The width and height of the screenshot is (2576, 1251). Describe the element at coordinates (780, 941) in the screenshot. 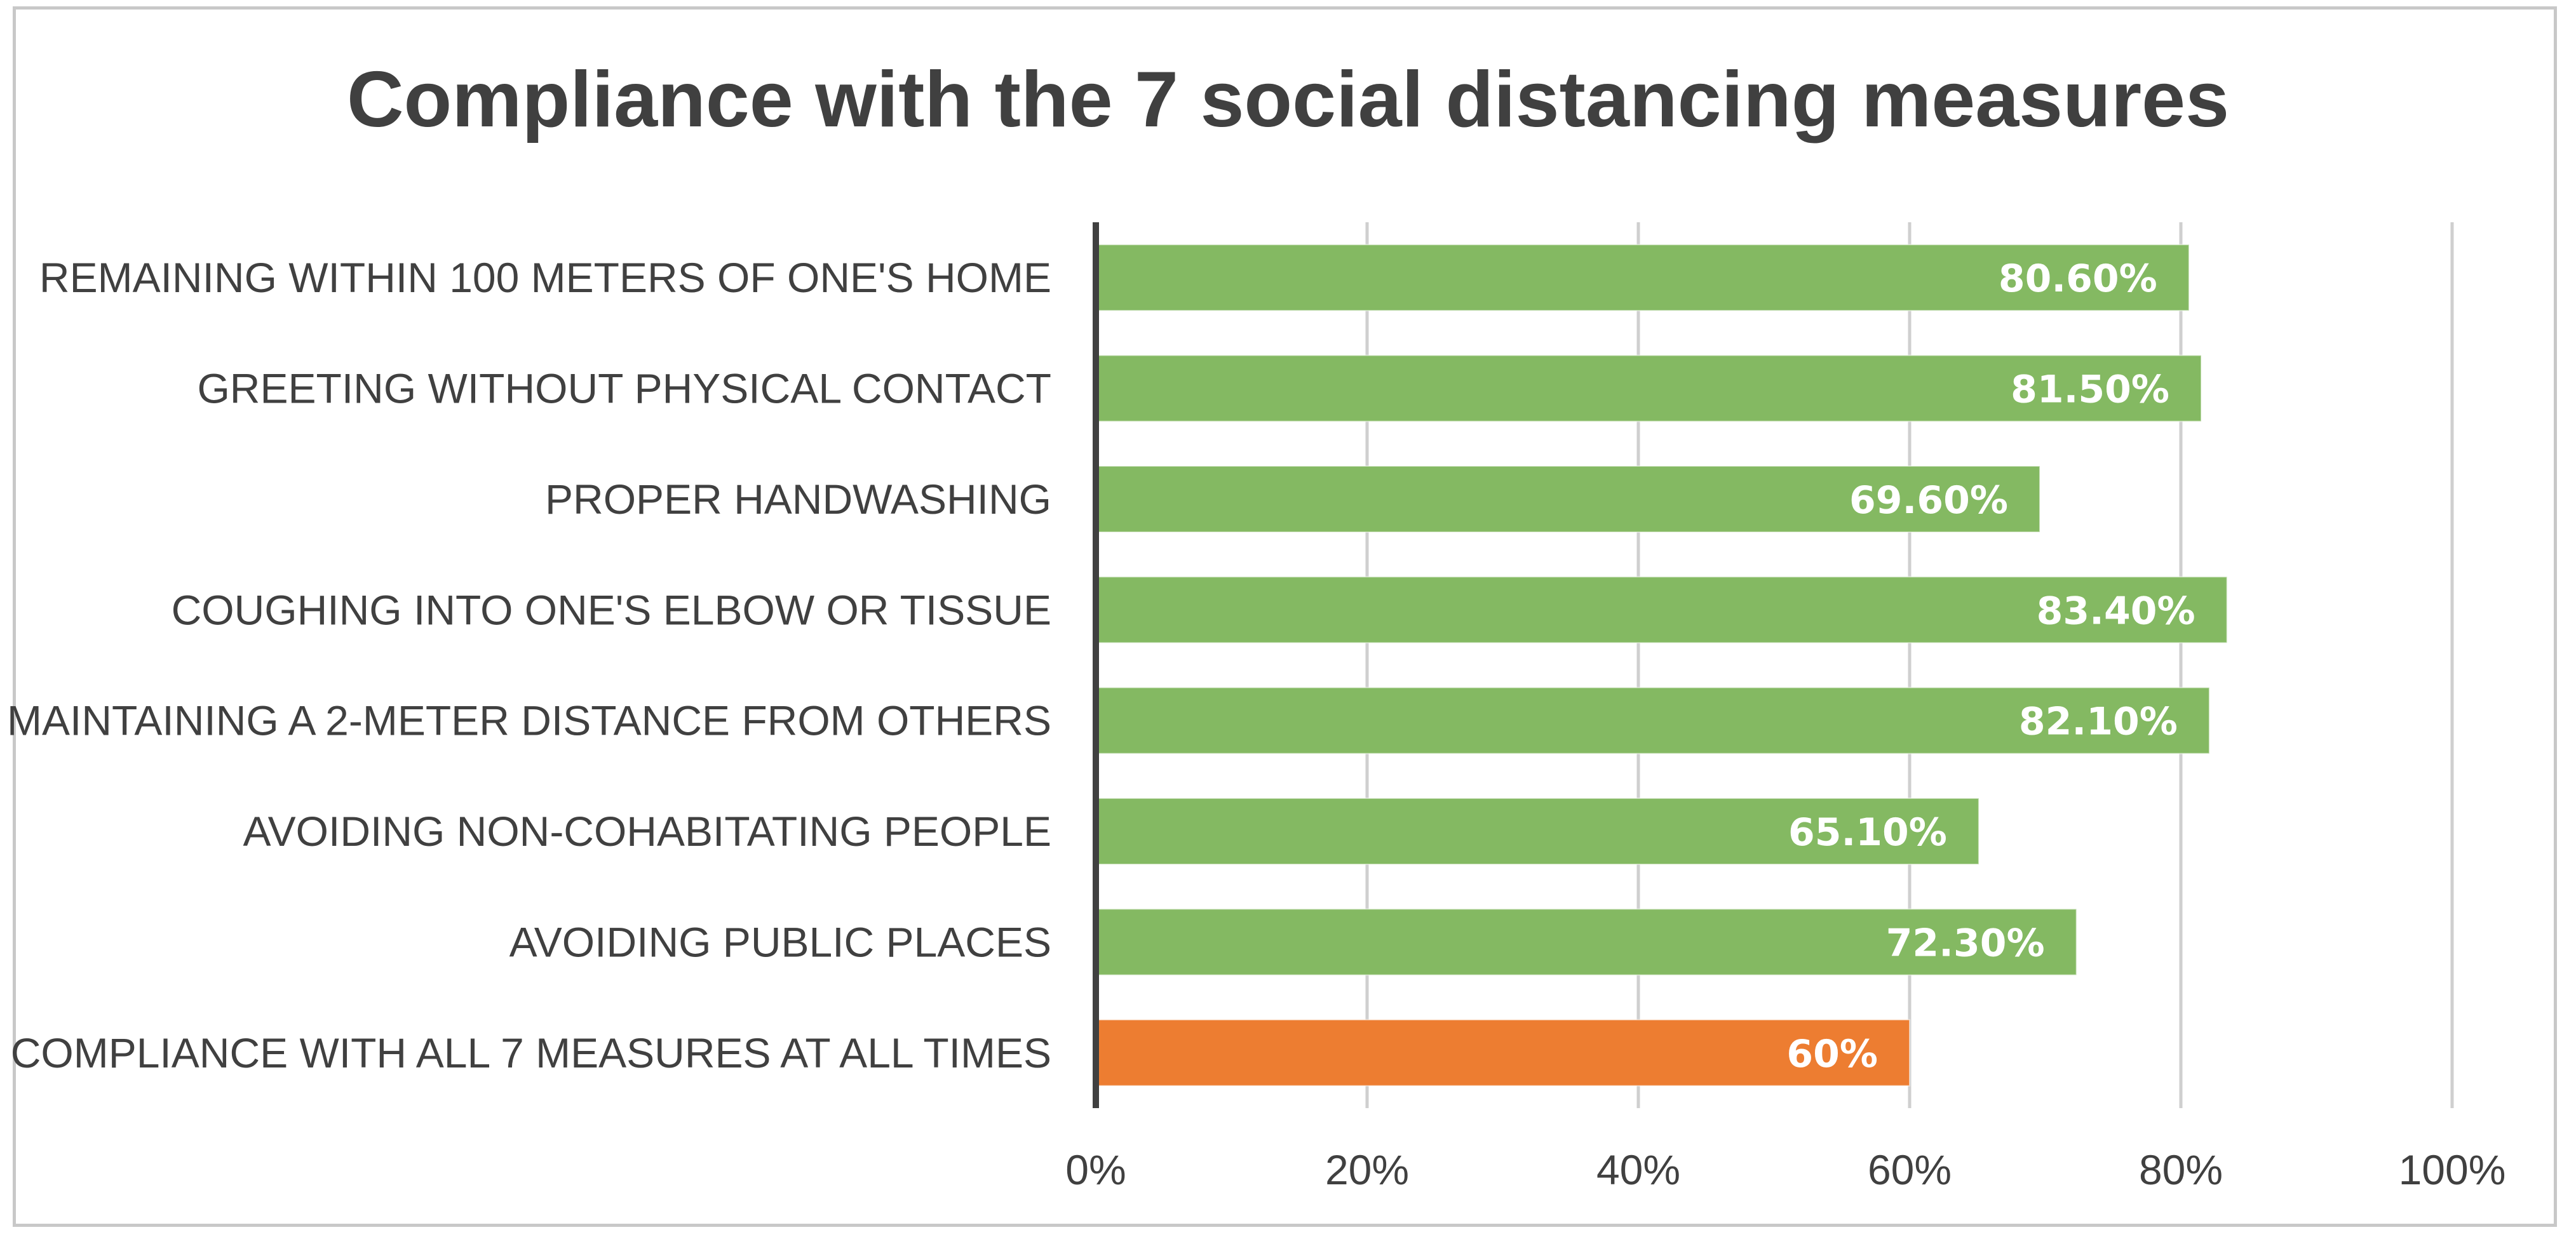

I see `category-label: AVOIDING PUBLIC PLACES` at that location.